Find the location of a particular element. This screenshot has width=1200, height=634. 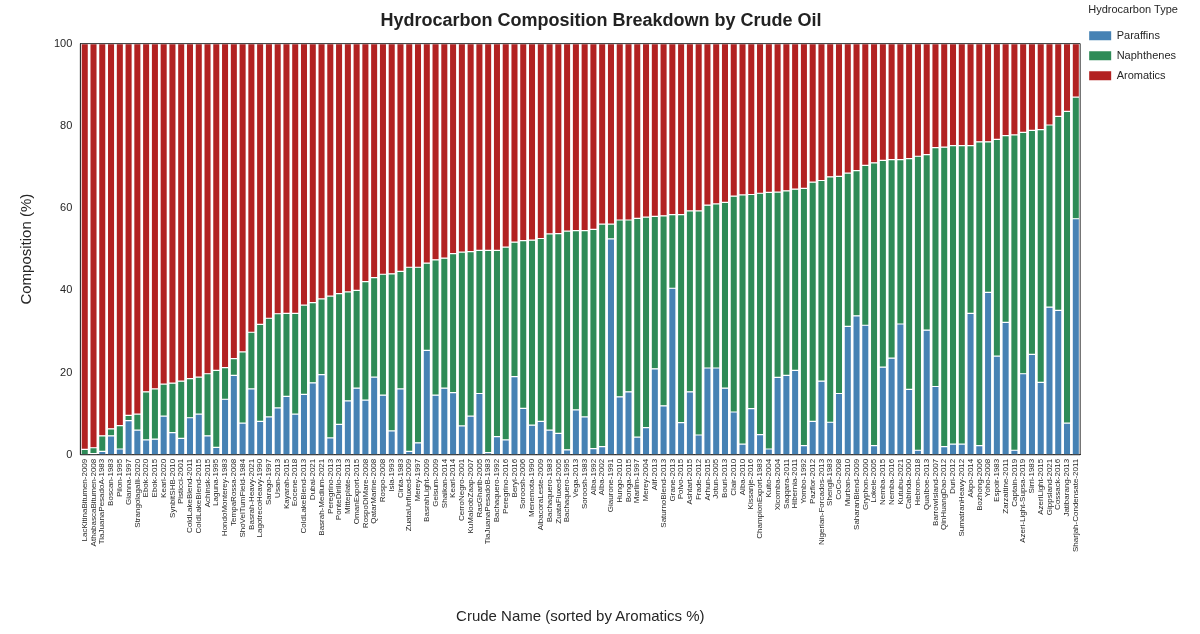

y-tick-label: 20 is located at coordinates (66, 371).